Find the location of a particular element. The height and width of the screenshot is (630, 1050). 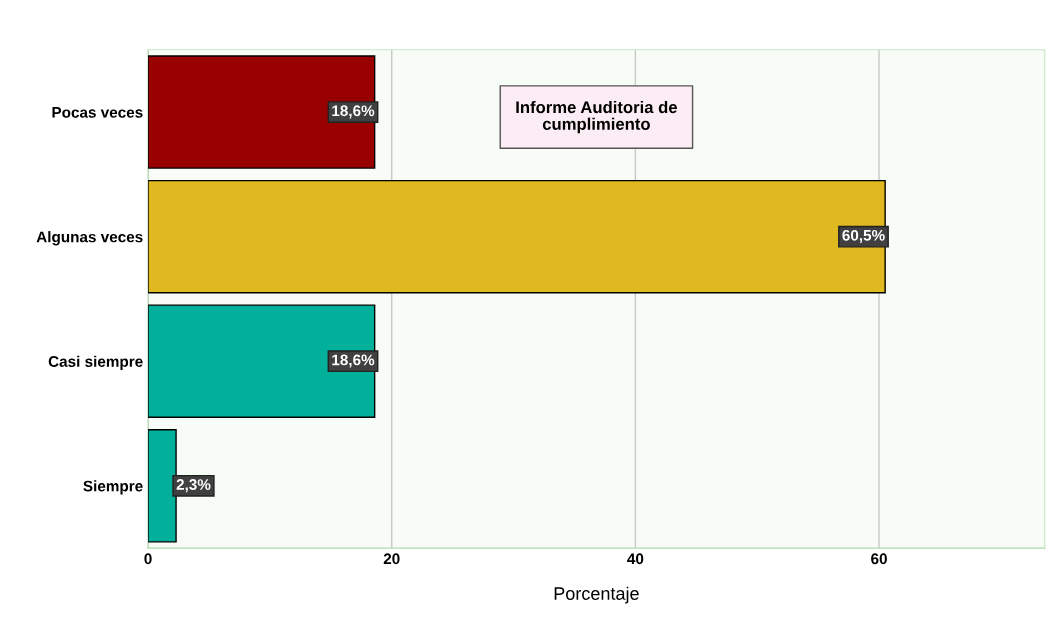

data-label: 2,3% is located at coordinates (193, 486).